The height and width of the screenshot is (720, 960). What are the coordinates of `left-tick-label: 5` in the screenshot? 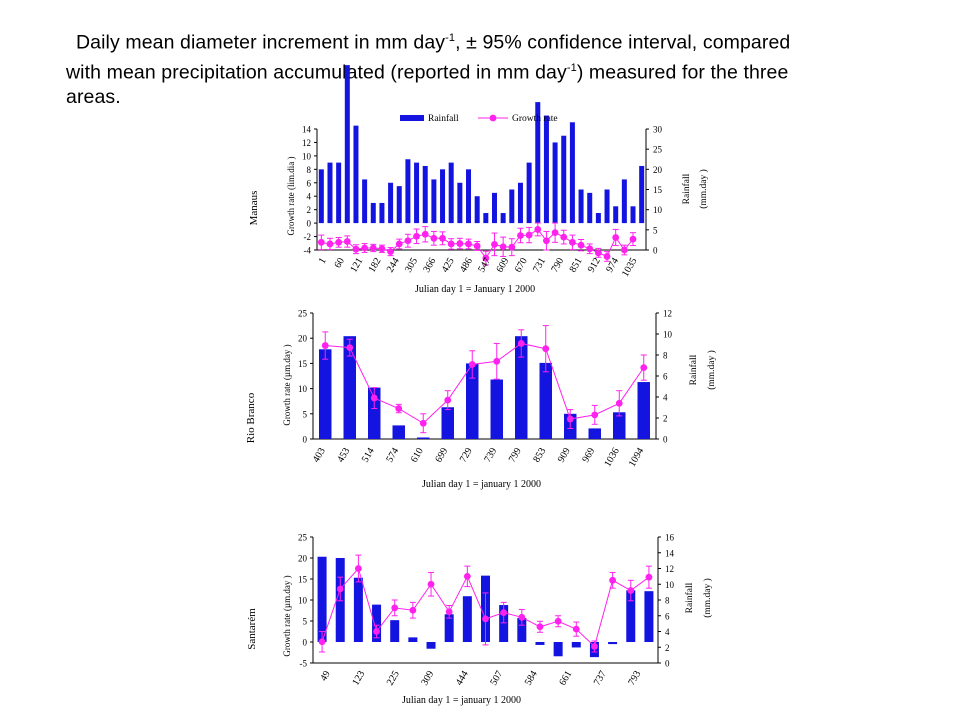 It's located at (305, 414).